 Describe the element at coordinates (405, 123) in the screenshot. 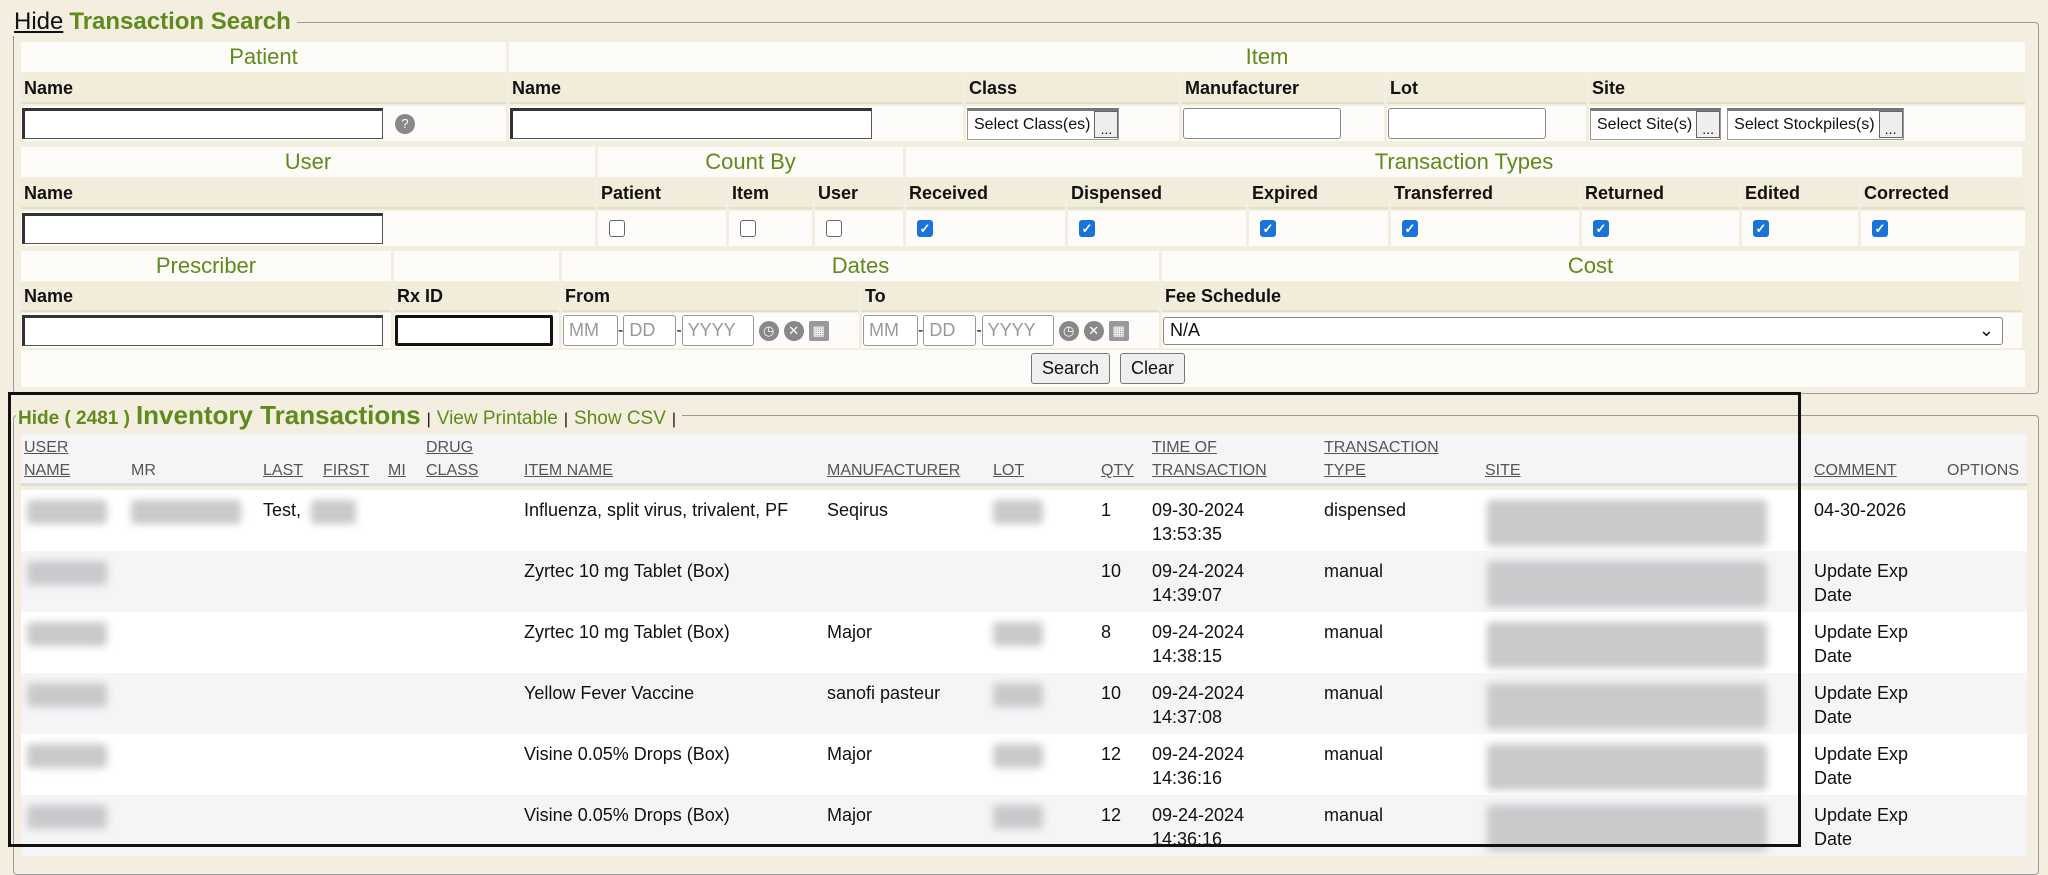

I see `help-icon: ?` at that location.